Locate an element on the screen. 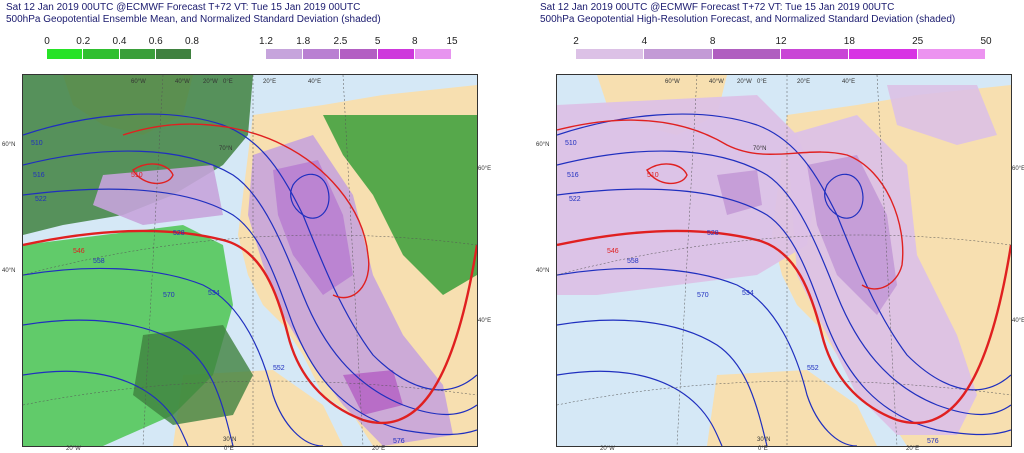 This screenshot has height=453, width=1024. scale-tick: 0.4 is located at coordinates (119, 41).